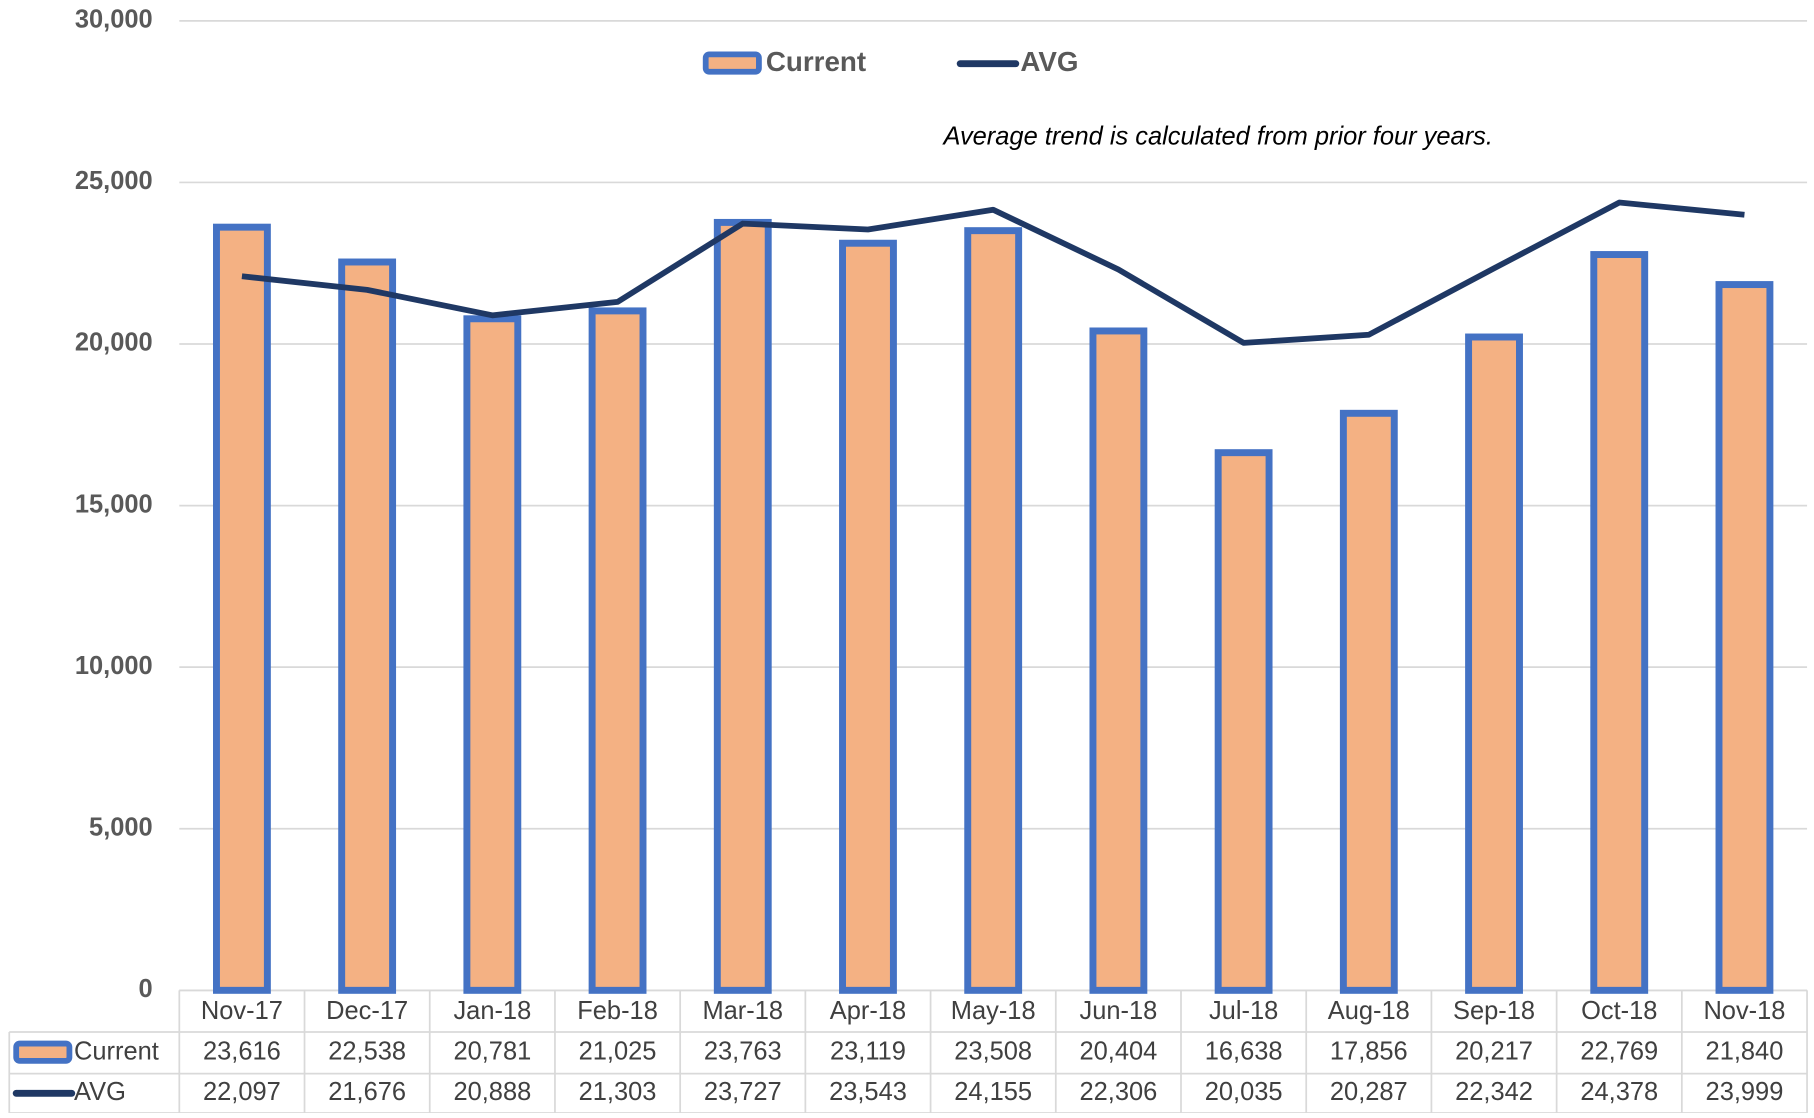  Describe the element at coordinates (114, 504) in the screenshot. I see `y-tick-label: 15,000` at that location.